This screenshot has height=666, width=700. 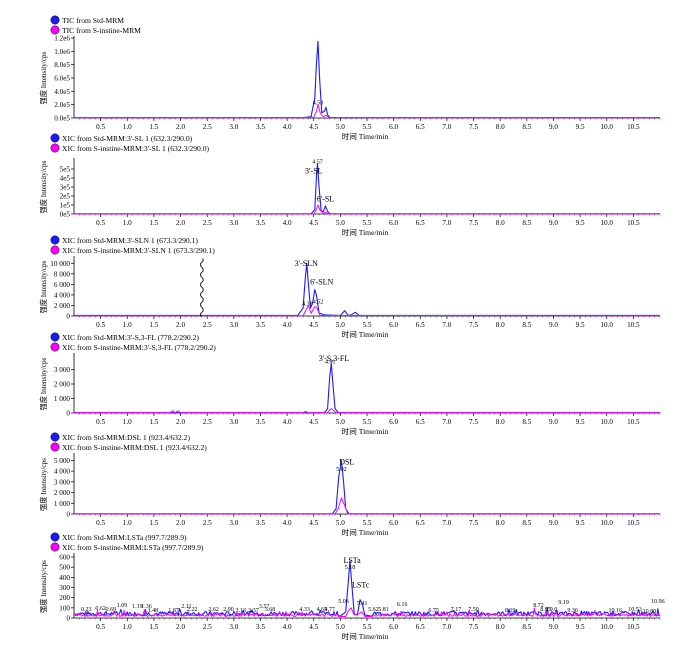 What do you see at coordinates (62, 385) in the screenshot?
I see `y-tick-label: 2 000` at bounding box center [62, 385].